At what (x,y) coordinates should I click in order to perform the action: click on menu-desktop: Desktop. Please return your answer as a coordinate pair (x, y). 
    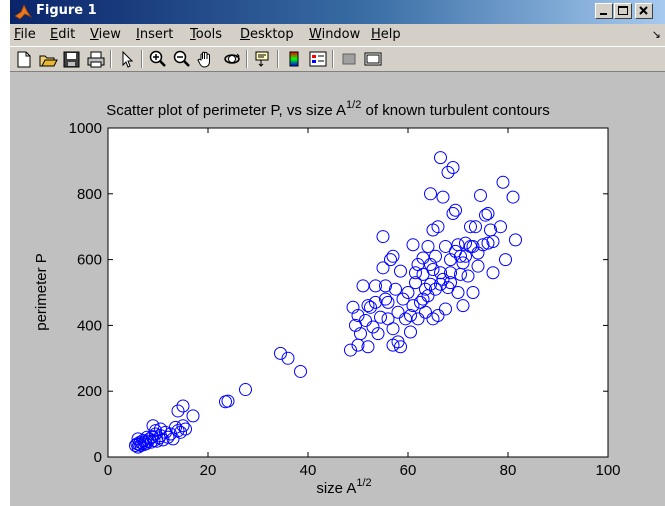
    Looking at the image, I should click on (267, 34).